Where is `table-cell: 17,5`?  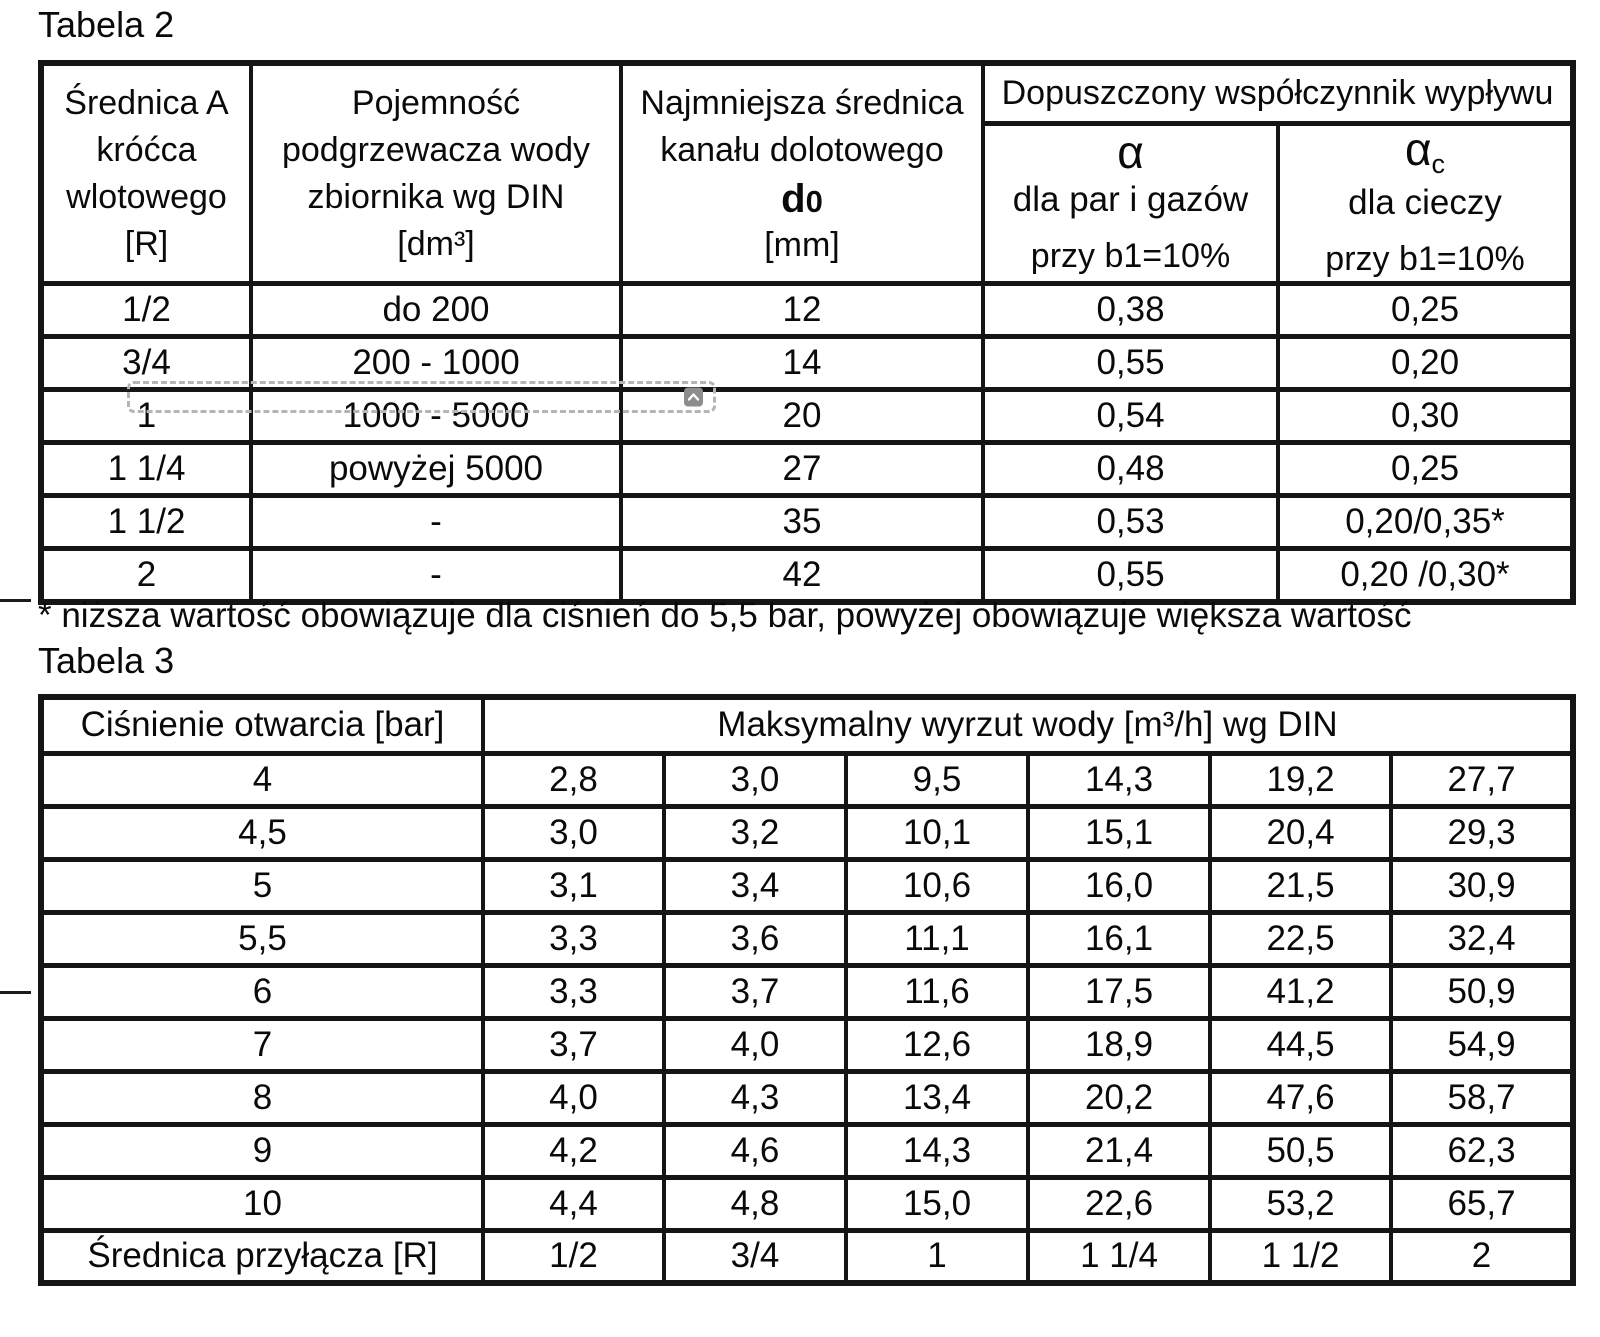
table-cell: 17,5 is located at coordinates (1119, 991).